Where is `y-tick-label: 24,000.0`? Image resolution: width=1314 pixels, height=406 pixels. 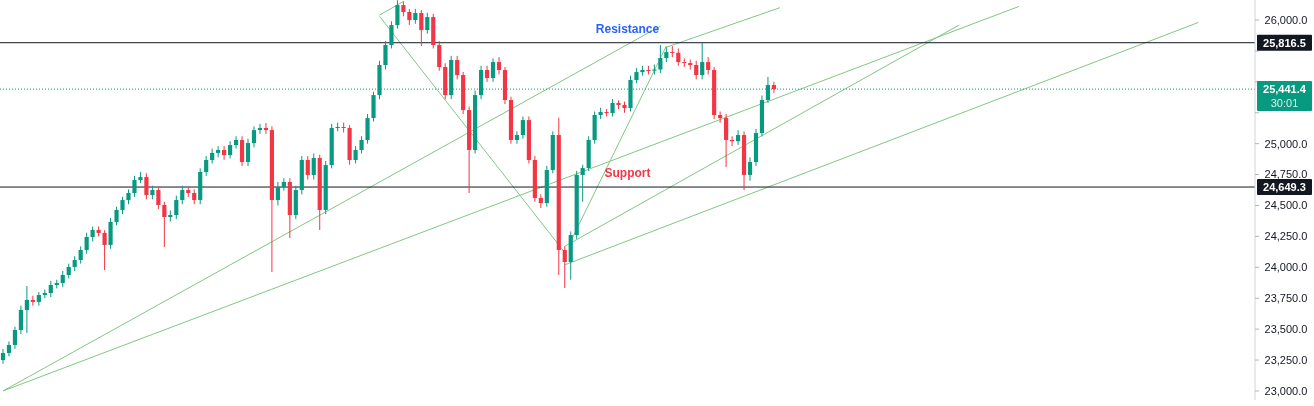 y-tick-label: 24,000.0 is located at coordinates (1286, 267).